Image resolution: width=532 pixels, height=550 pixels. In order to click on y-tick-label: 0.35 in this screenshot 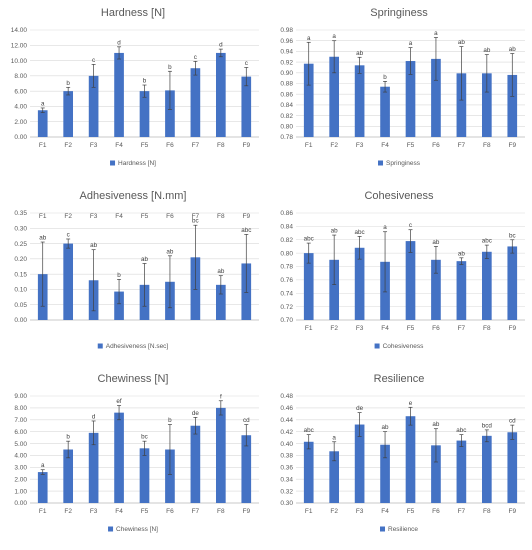, I will do `click(20, 213)`.